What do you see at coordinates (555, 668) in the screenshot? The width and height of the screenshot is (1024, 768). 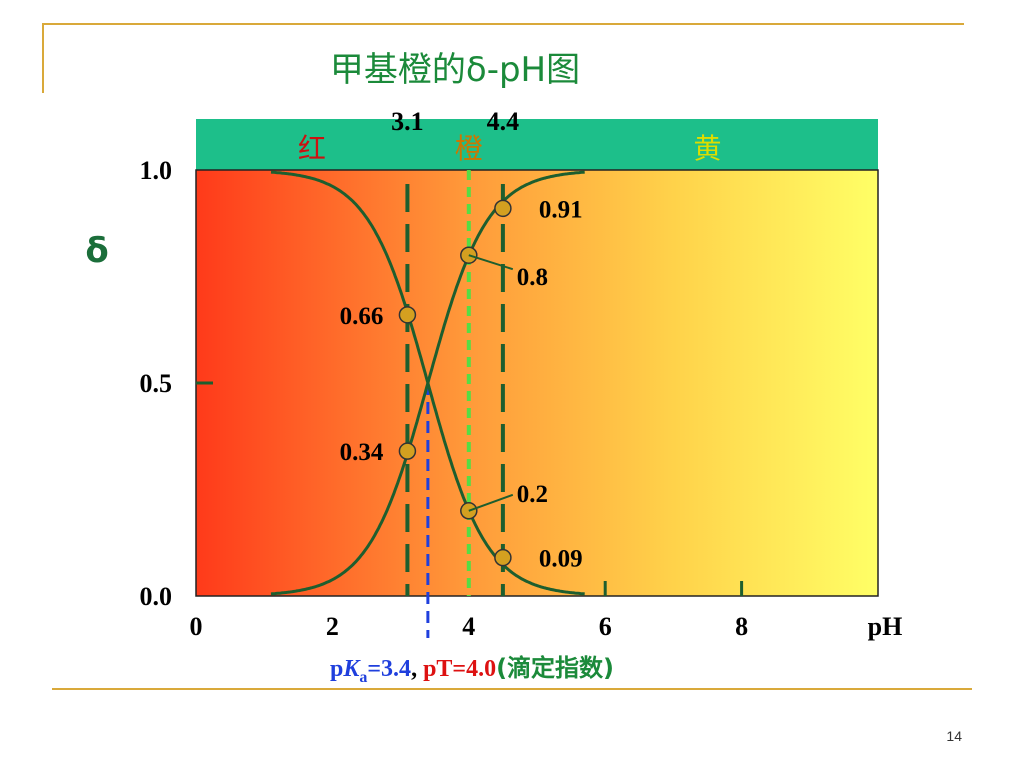 I see `footer-part: (滴定指数)` at bounding box center [555, 668].